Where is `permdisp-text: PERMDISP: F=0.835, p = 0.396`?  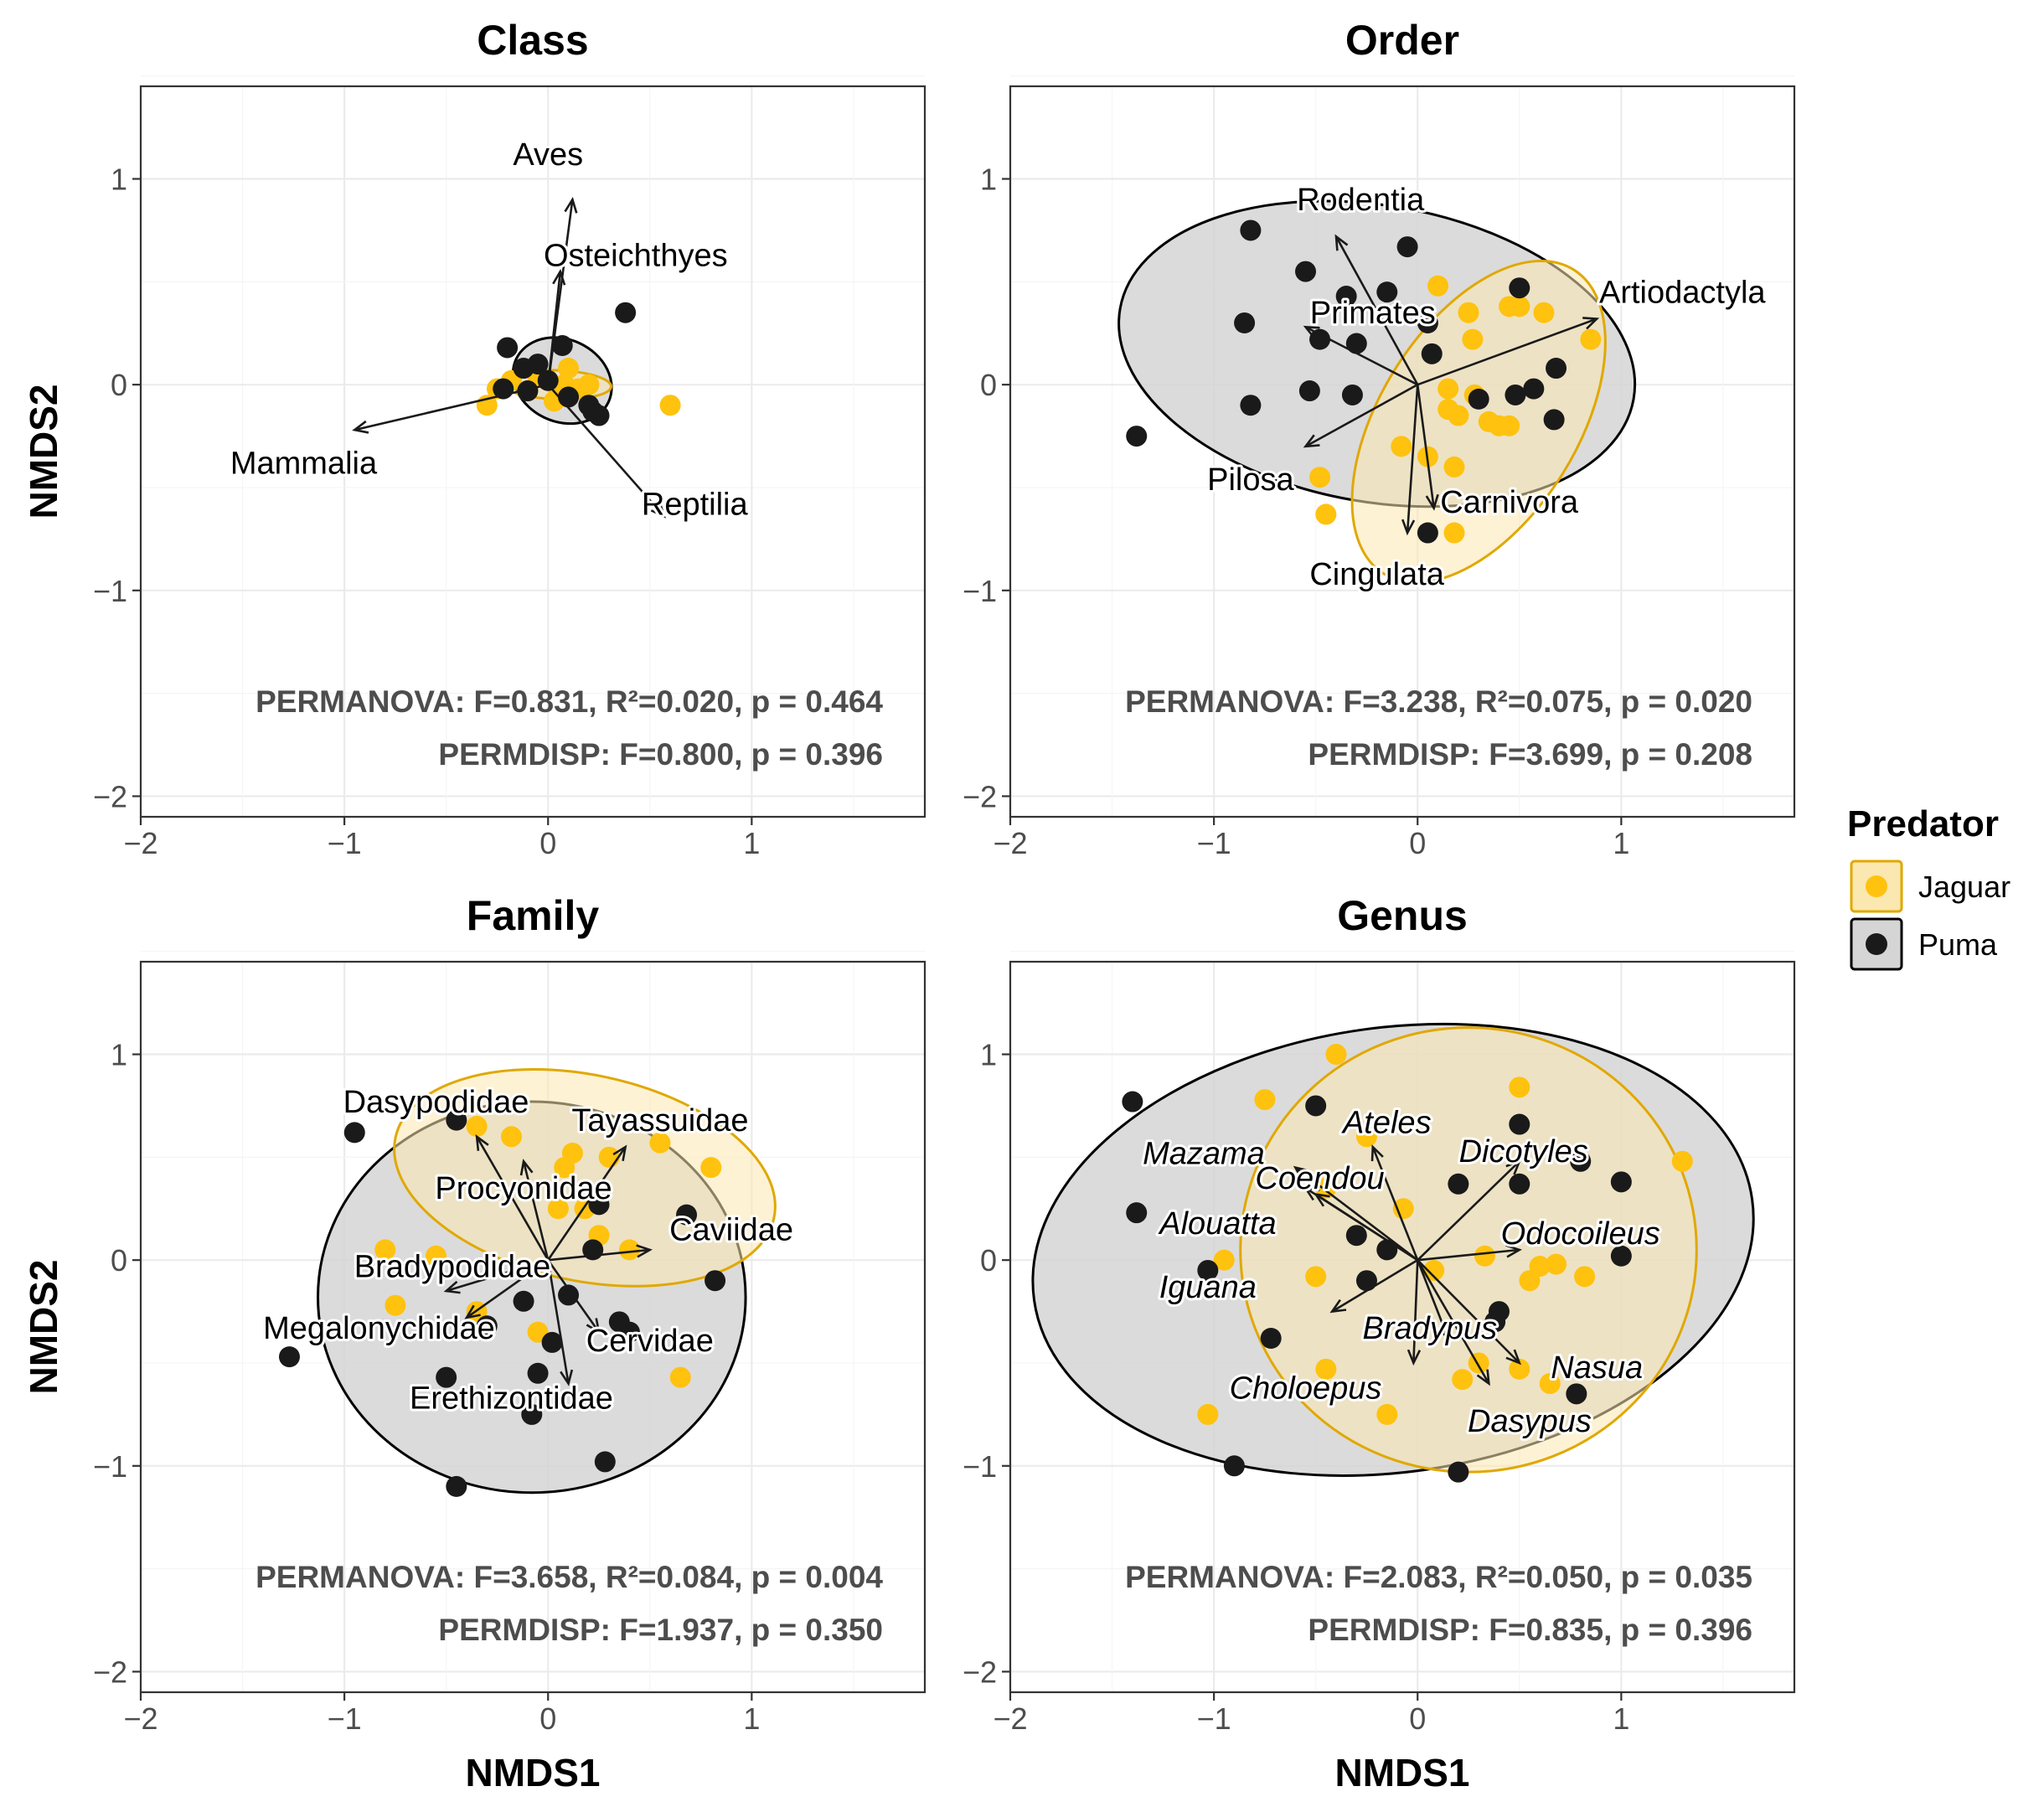 permdisp-text: PERMDISP: F=0.835, p = 0.396 is located at coordinates (1530, 1630).